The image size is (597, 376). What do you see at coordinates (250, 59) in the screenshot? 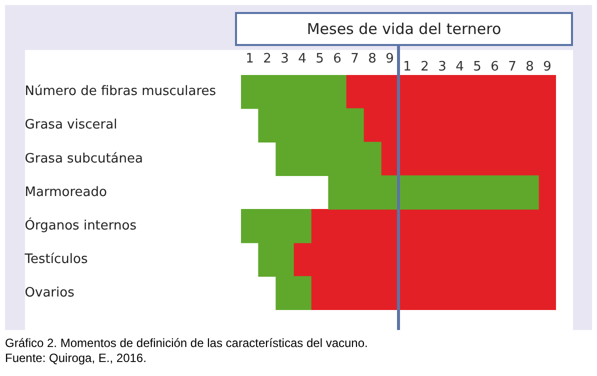
I see `x-tick-label: 1` at bounding box center [250, 59].